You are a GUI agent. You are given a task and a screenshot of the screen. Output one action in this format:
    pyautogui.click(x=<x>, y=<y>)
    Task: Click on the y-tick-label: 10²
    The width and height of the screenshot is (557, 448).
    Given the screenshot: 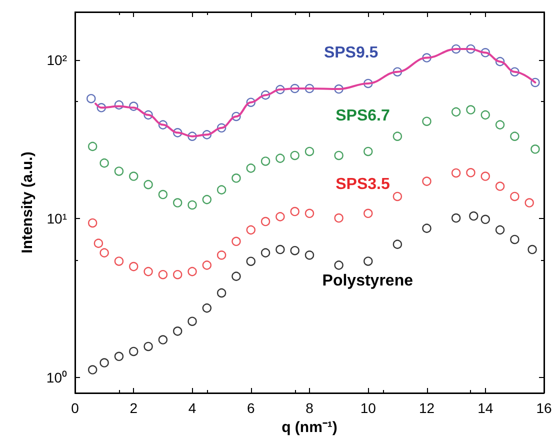 What is the action you would take?
    pyautogui.click(x=57, y=60)
    